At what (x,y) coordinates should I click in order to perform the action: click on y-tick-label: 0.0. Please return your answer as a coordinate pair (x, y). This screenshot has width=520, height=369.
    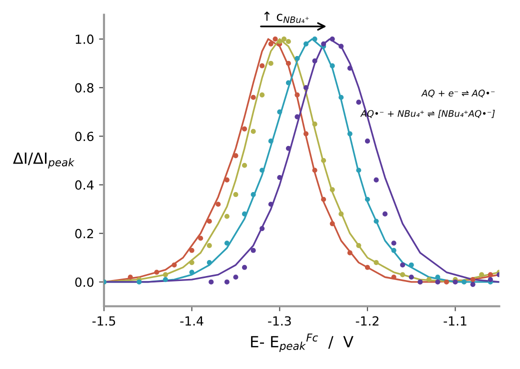
    Looking at the image, I should click on (84, 282).